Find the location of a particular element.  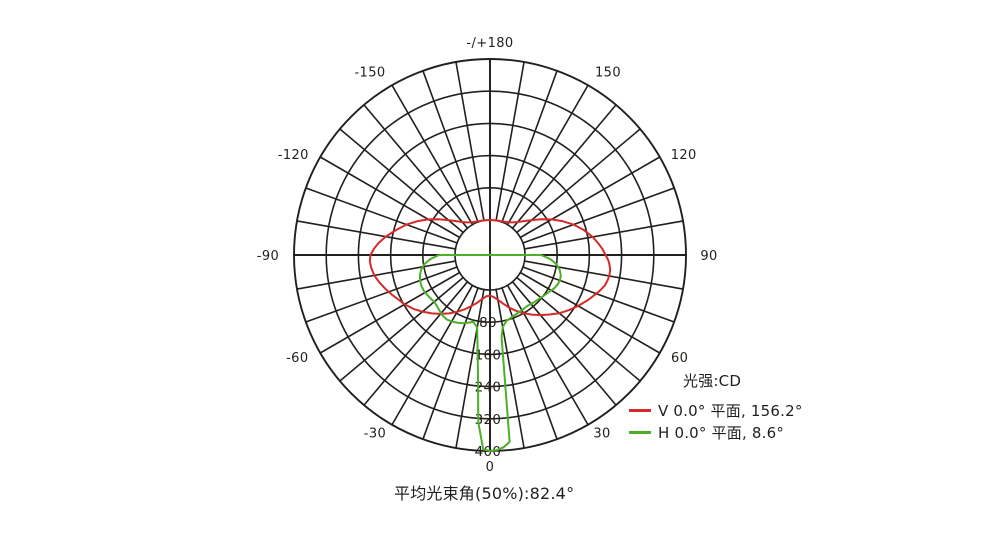

series-curve-h is located at coordinates (490, 353).